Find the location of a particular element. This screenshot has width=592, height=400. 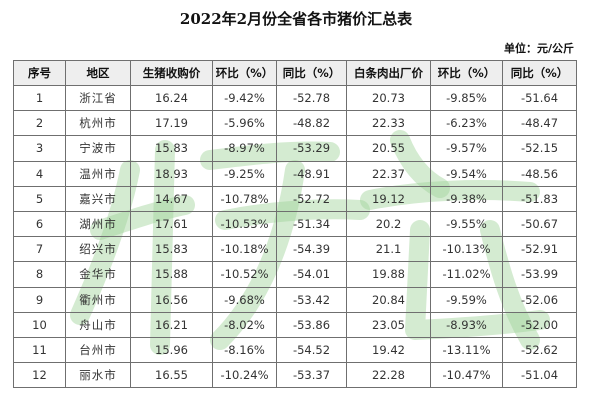

cell-region: 杭州市 is located at coordinates (98, 123).